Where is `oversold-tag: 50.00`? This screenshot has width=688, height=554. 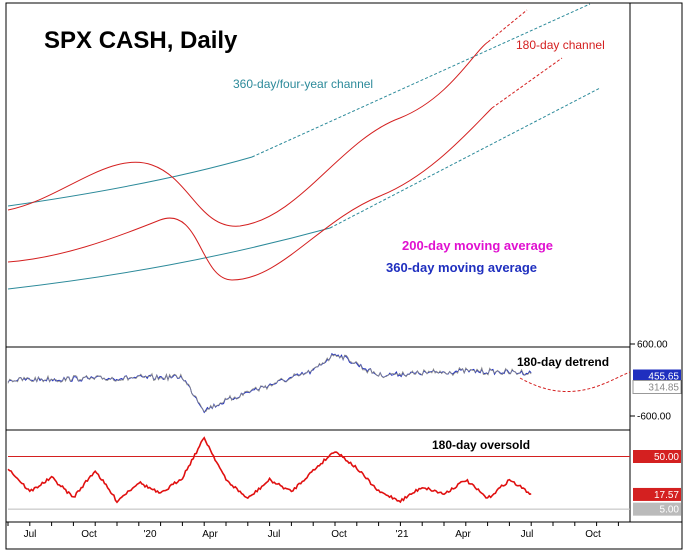
oversold-tag: 50.00 is located at coordinates (666, 457).